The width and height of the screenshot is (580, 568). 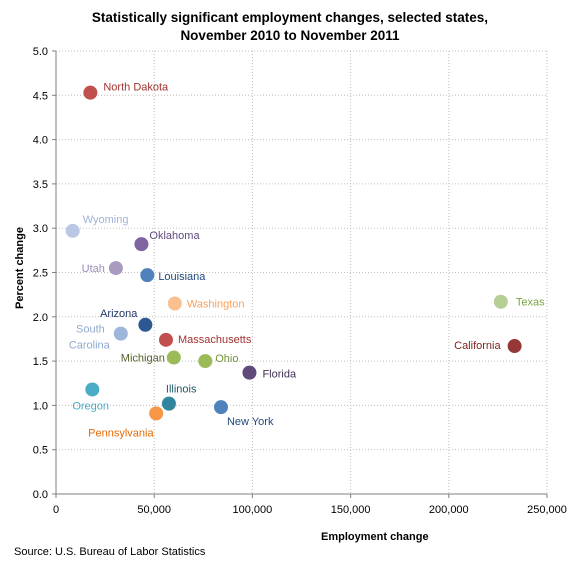 I want to click on y-axis-label: Percent change, so click(x=20, y=268).